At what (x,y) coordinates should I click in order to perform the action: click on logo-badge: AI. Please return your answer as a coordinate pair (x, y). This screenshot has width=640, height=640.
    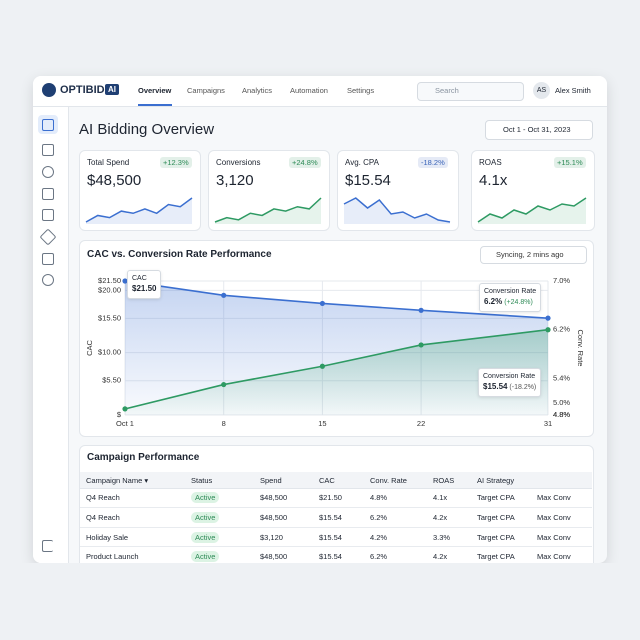
    Looking at the image, I should click on (112, 89).